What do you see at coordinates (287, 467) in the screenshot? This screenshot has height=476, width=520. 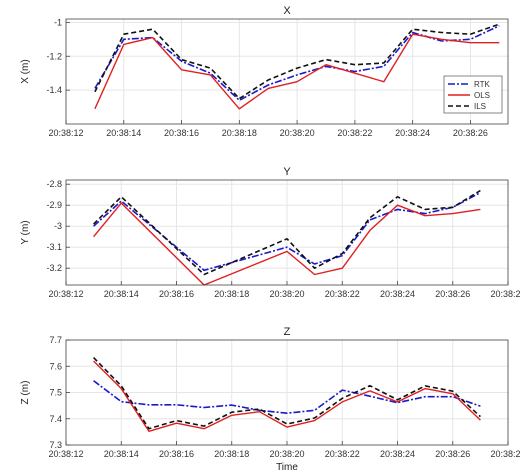 I see `x-axis-label: Time` at bounding box center [287, 467].